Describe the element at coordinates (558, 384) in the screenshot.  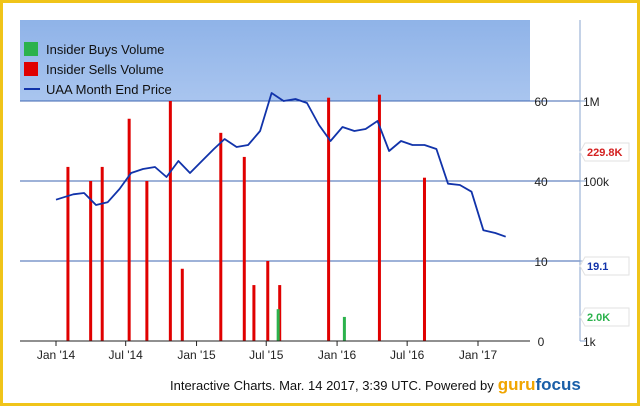
I see `brand-part2: focus` at that location.